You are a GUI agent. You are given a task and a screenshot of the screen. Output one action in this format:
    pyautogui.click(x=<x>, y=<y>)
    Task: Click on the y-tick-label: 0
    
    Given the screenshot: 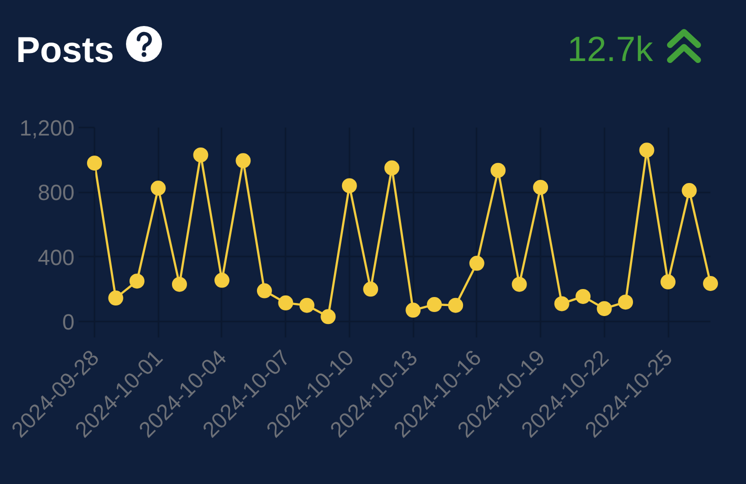 What is the action you would take?
    pyautogui.click(x=68, y=322)
    